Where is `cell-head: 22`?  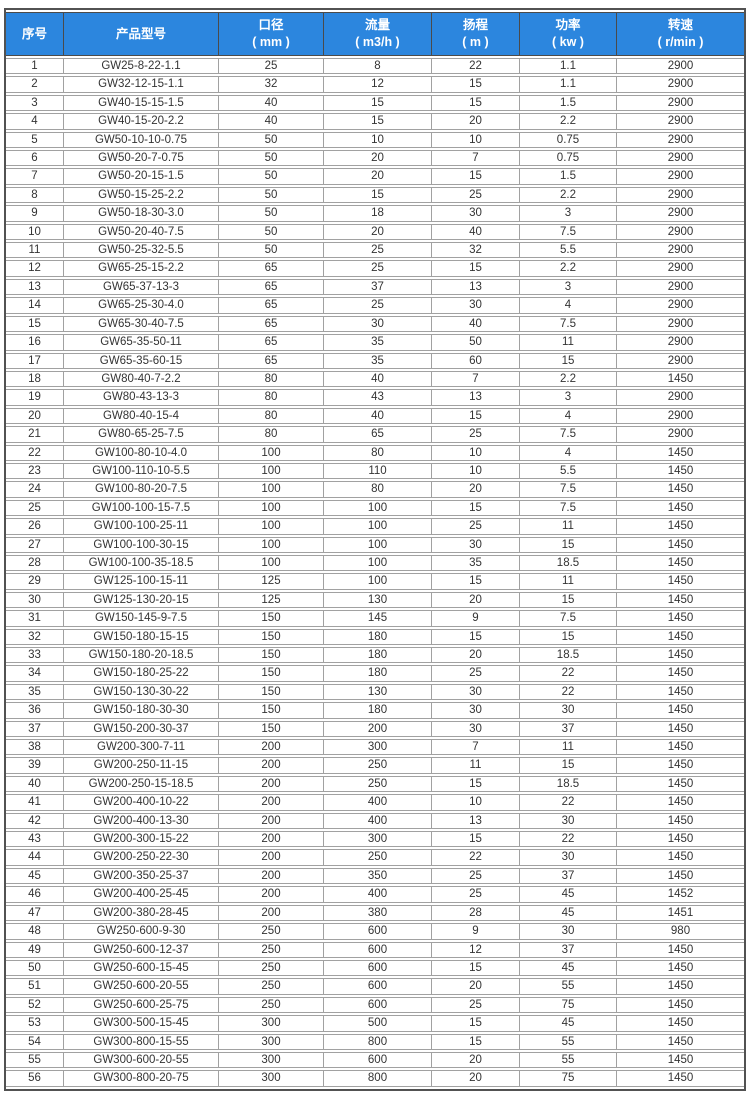
cell-head: 22 is located at coordinates (475, 857).